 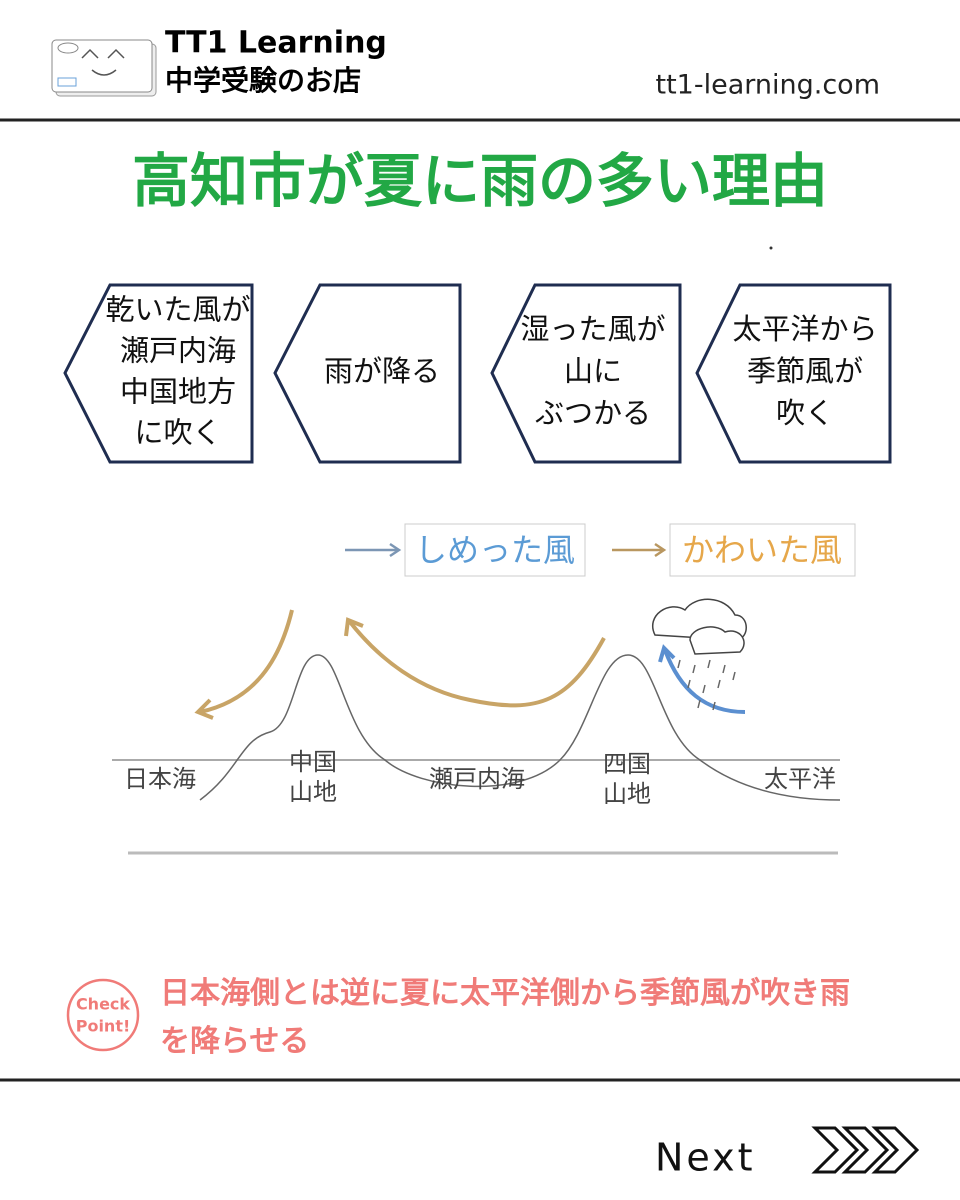 What do you see at coordinates (313, 762) in the screenshot?
I see `place-label: 中国` at bounding box center [313, 762].